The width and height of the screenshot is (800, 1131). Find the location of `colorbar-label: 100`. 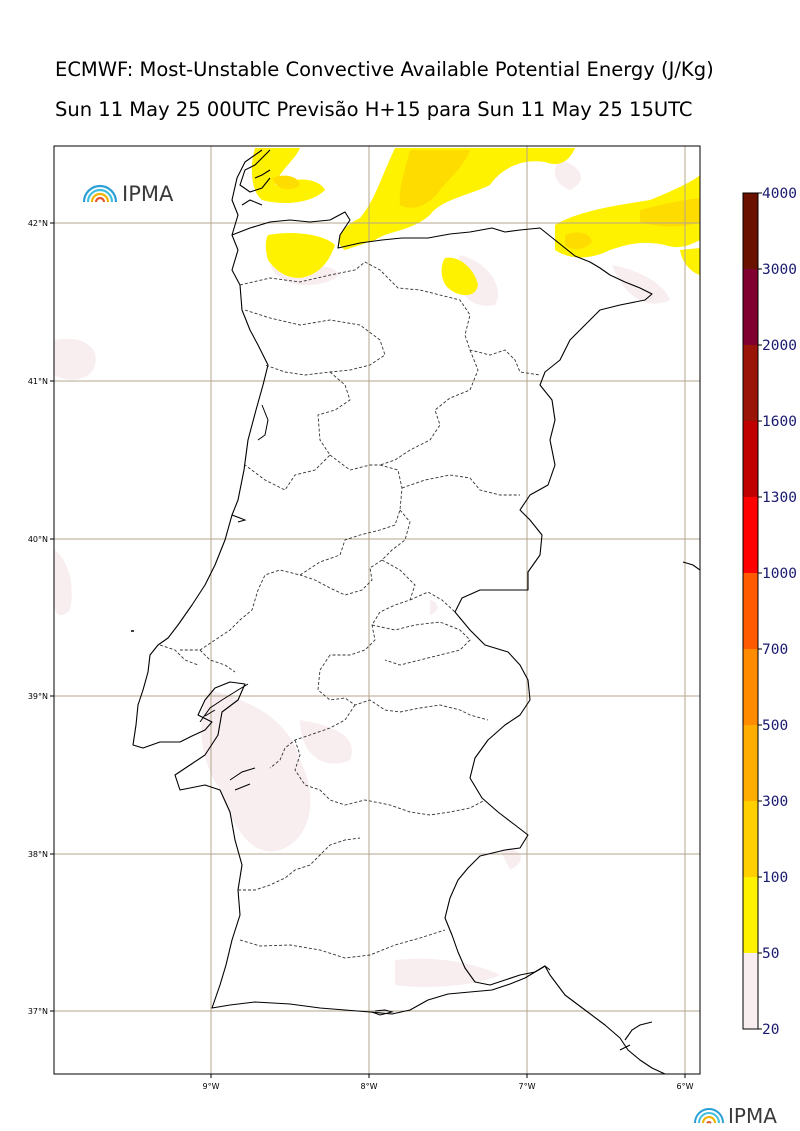

colorbar-label: 100 is located at coordinates (775, 878).